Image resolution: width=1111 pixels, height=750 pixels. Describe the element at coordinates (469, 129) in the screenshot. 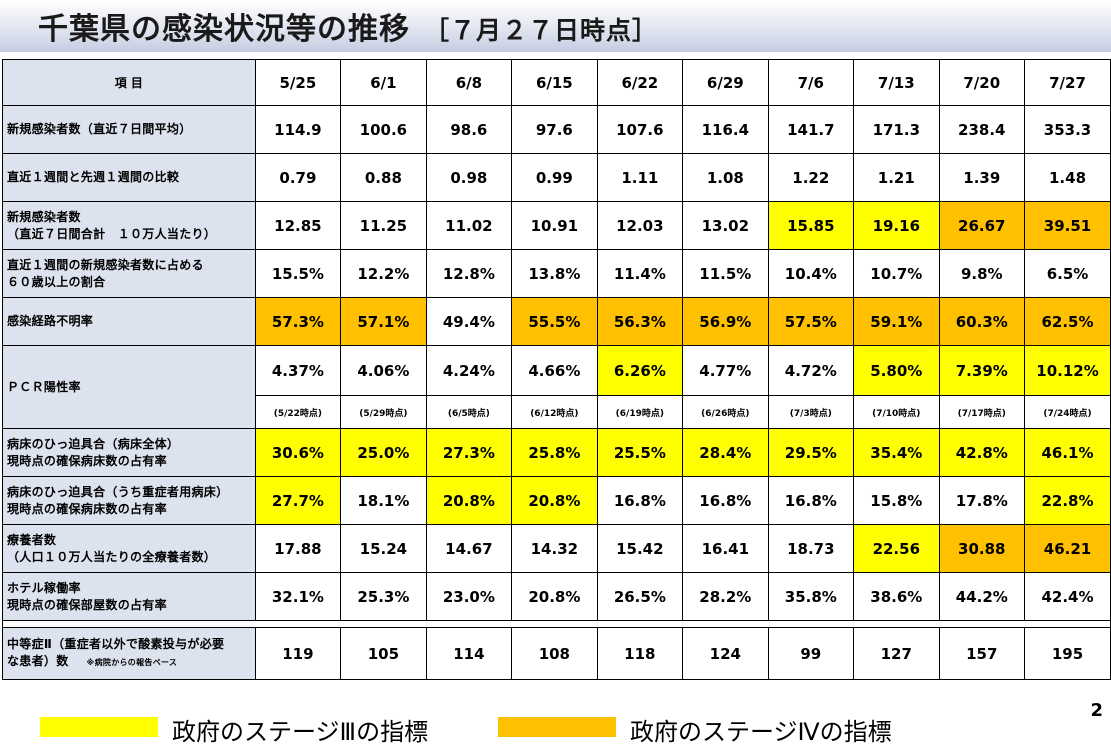

I see `value-cell: 98.6` at that location.